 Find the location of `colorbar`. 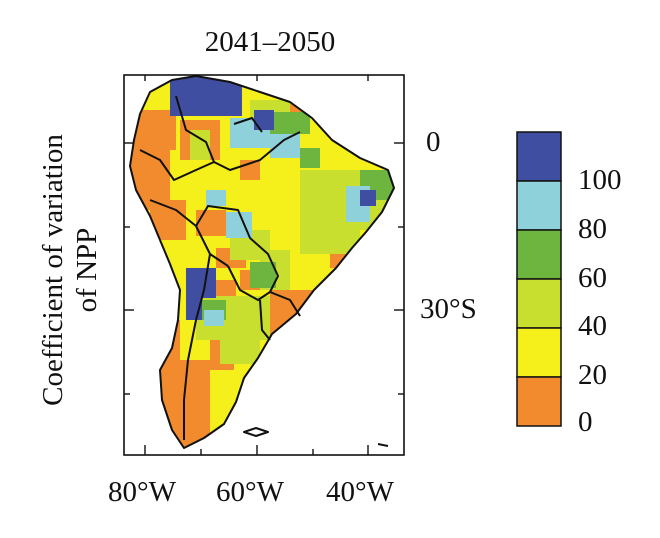

colorbar is located at coordinates (539, 279).